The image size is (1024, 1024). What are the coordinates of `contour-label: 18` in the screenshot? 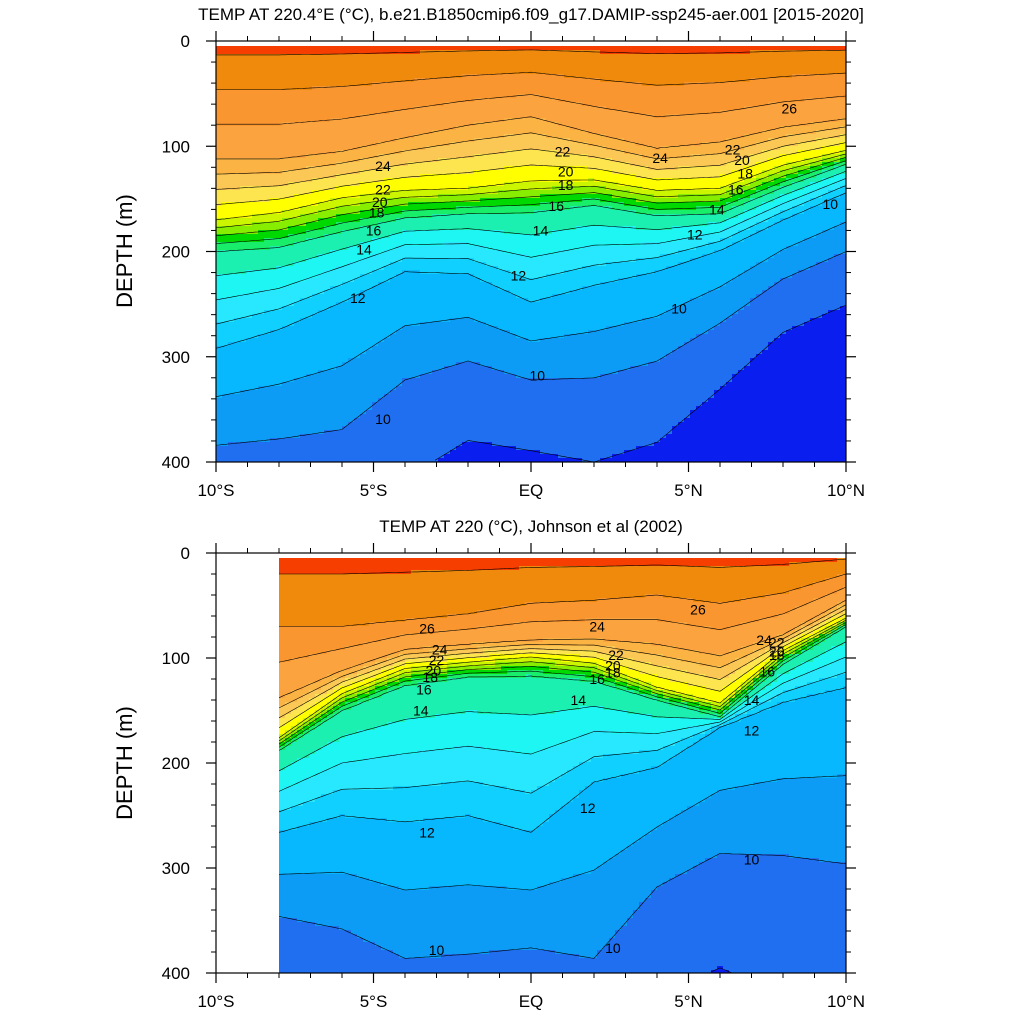 It's located at (566, 185).